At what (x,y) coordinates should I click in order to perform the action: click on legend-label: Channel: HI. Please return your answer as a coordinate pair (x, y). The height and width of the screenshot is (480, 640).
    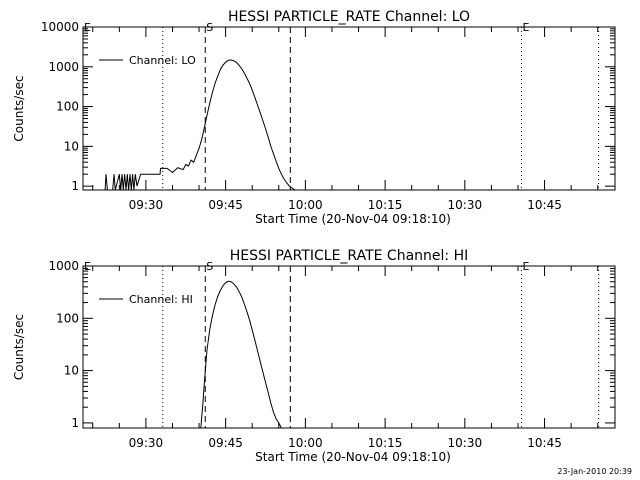
    Looking at the image, I should click on (161, 299).